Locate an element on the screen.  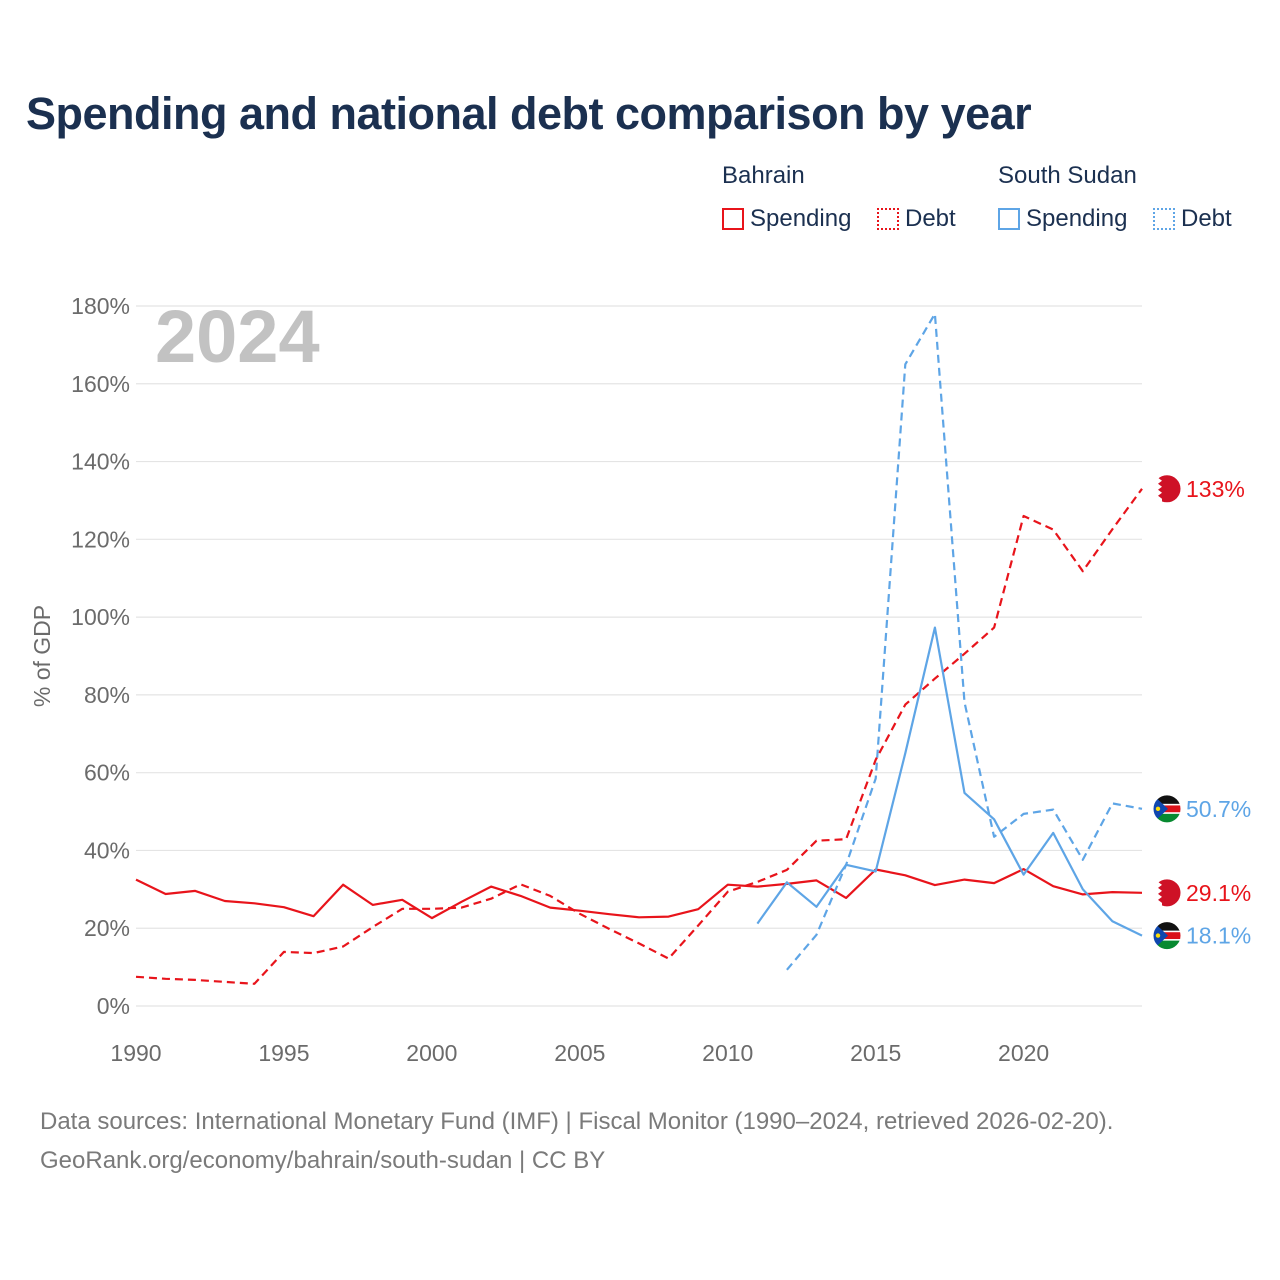
y-tick-label: 0% is located at coordinates (113, 1006).